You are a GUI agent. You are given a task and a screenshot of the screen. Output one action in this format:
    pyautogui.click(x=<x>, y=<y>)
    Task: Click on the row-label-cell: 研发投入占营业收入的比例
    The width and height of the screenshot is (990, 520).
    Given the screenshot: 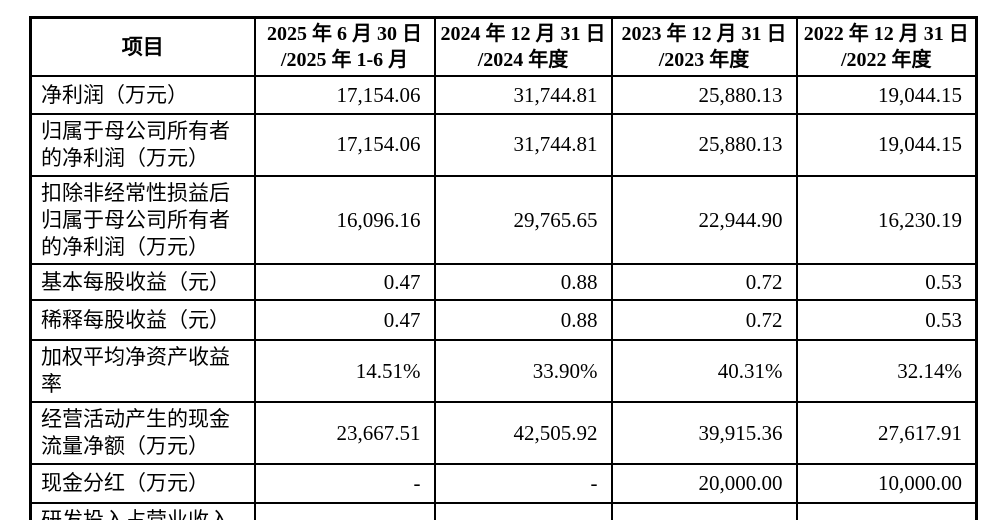 What is the action you would take?
    pyautogui.click(x=142, y=510)
    